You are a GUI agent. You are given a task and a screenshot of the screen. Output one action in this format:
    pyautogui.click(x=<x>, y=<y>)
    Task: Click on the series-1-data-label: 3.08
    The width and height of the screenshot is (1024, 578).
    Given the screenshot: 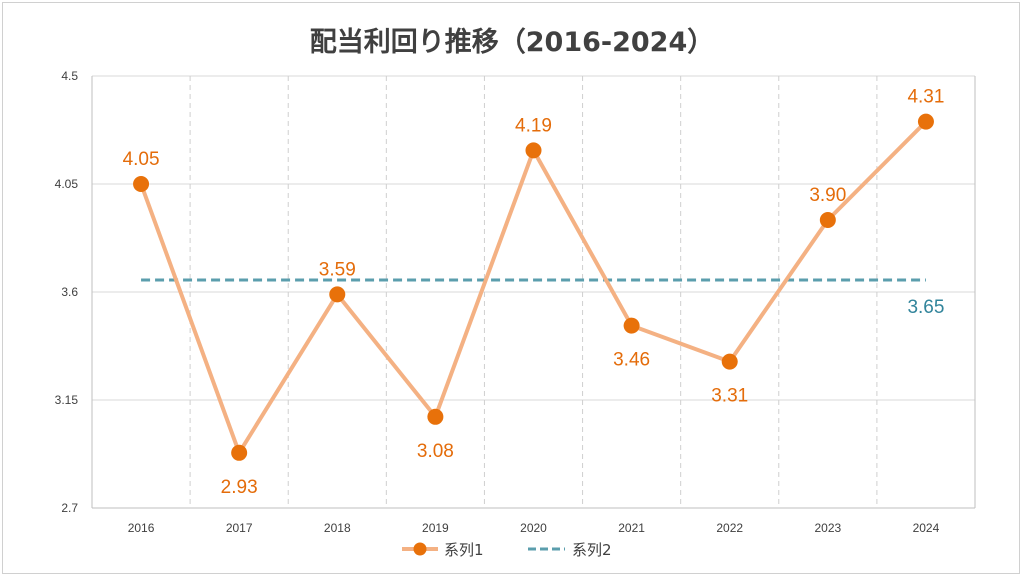 What is the action you would take?
    pyautogui.click(x=435, y=451)
    